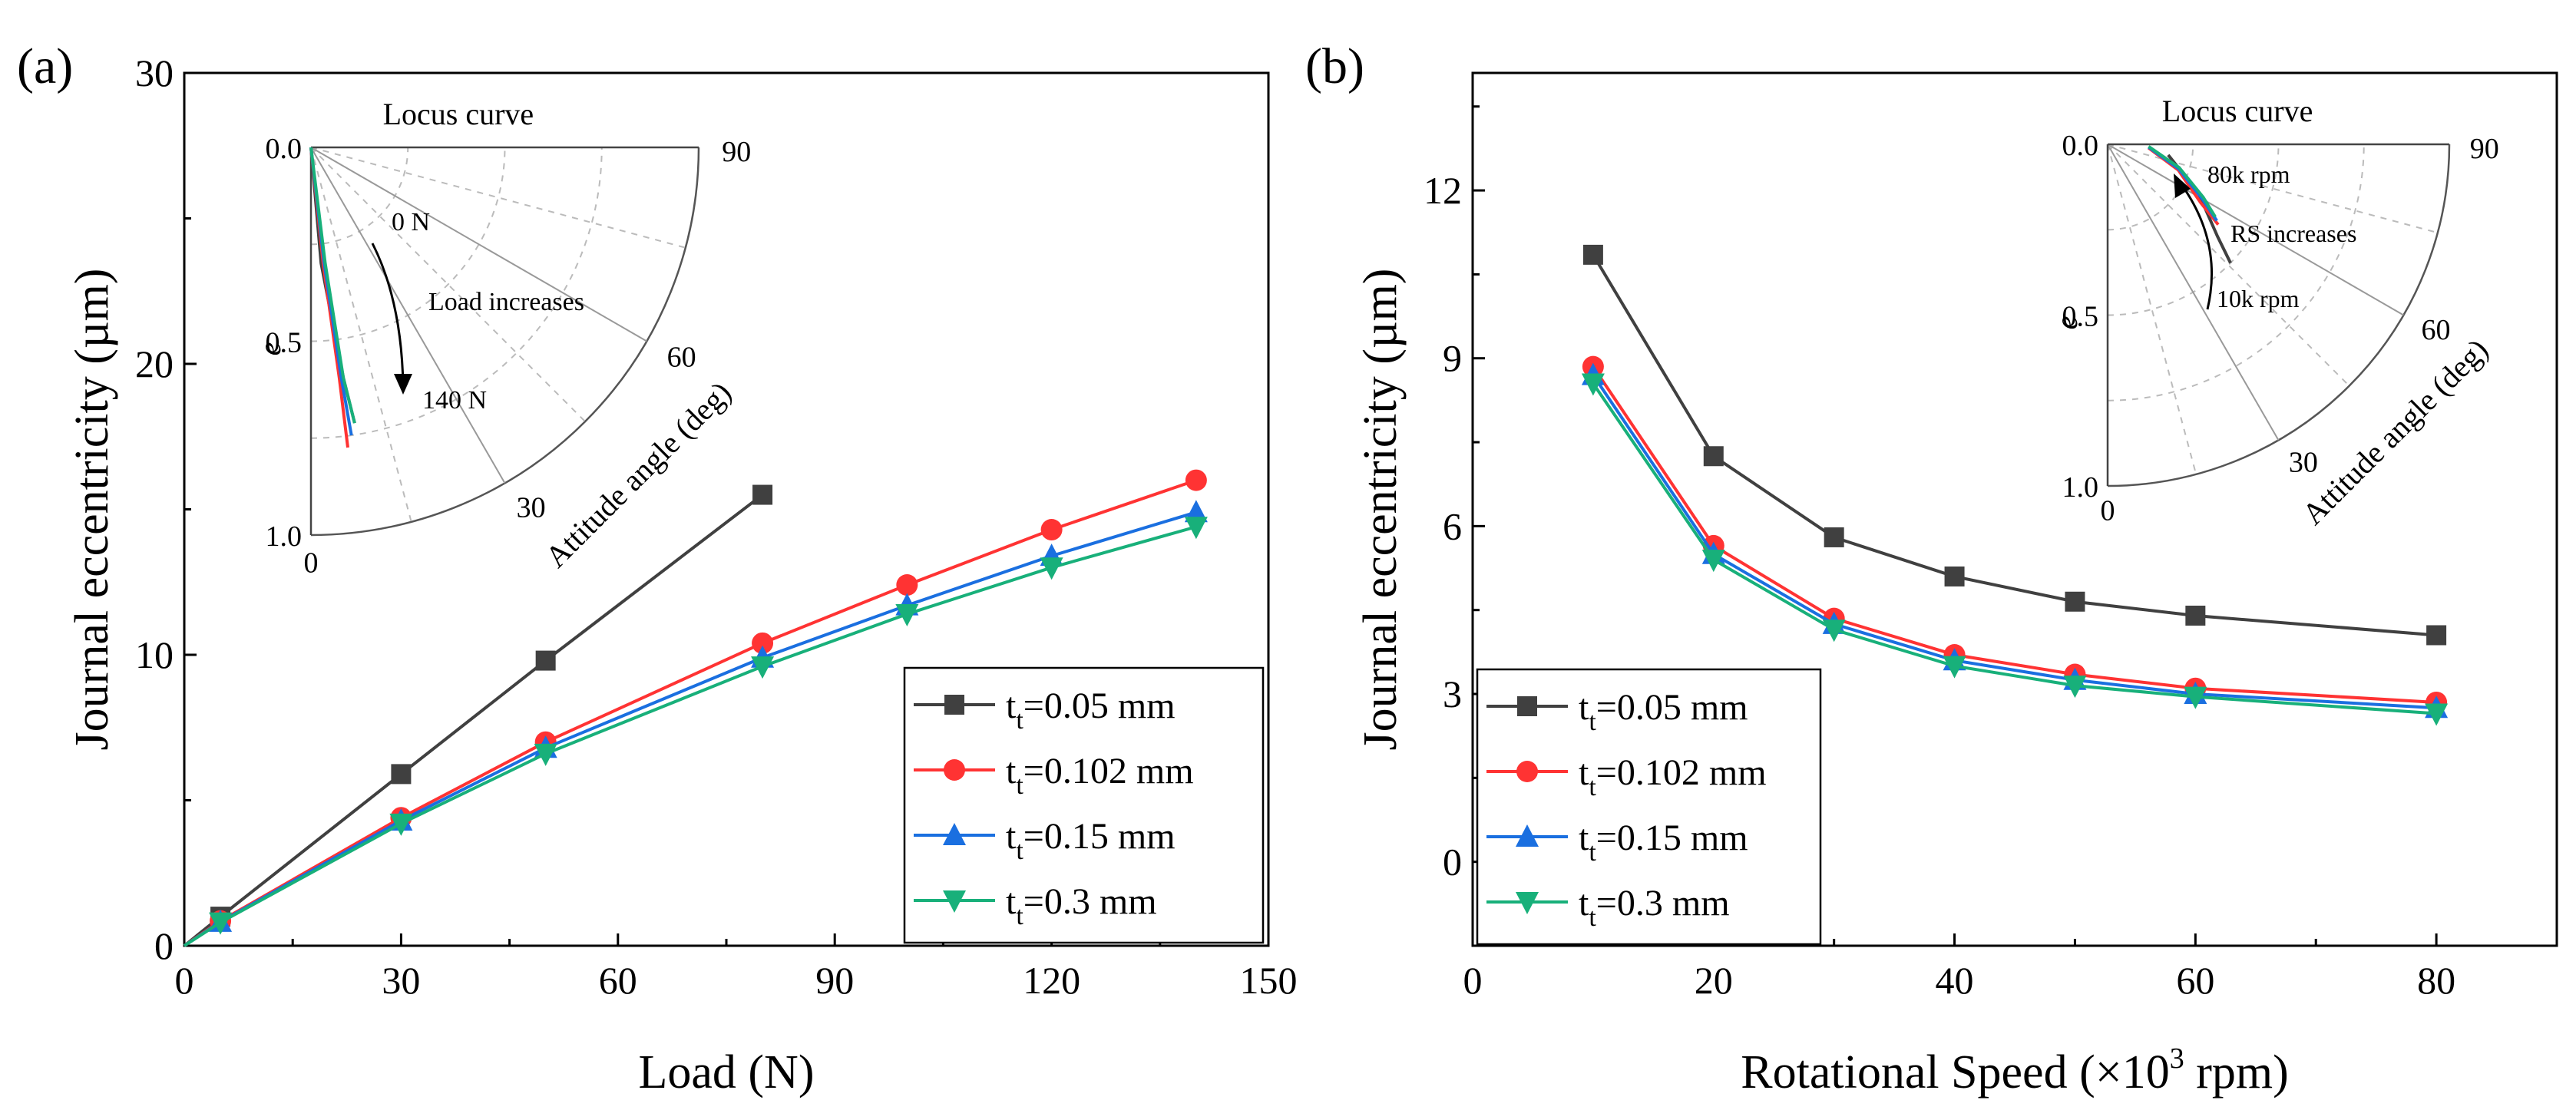 The height and width of the screenshot is (1120, 2576). I want to click on inset-r-tick-label: 0.0, so click(2080, 146).